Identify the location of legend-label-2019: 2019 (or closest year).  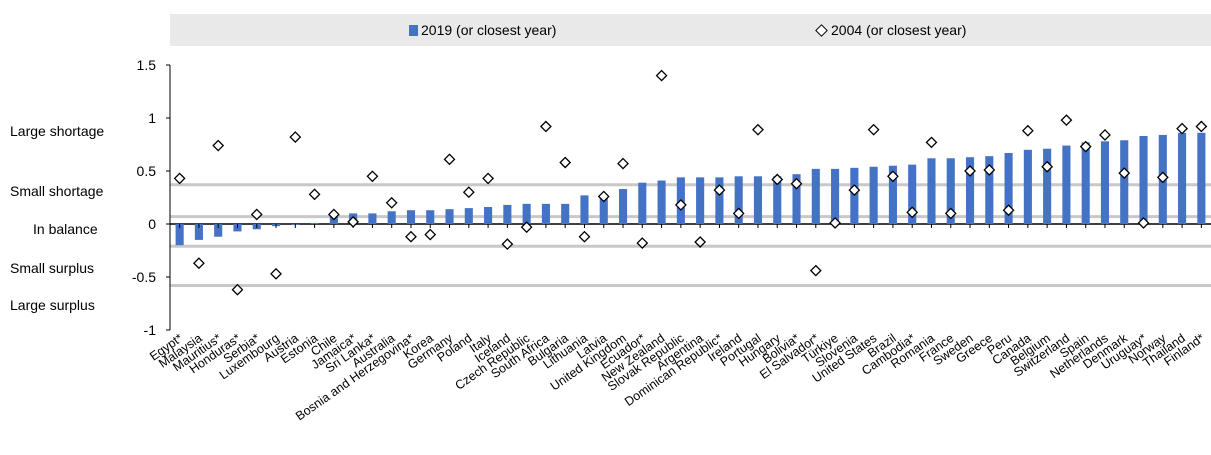
(489, 30).